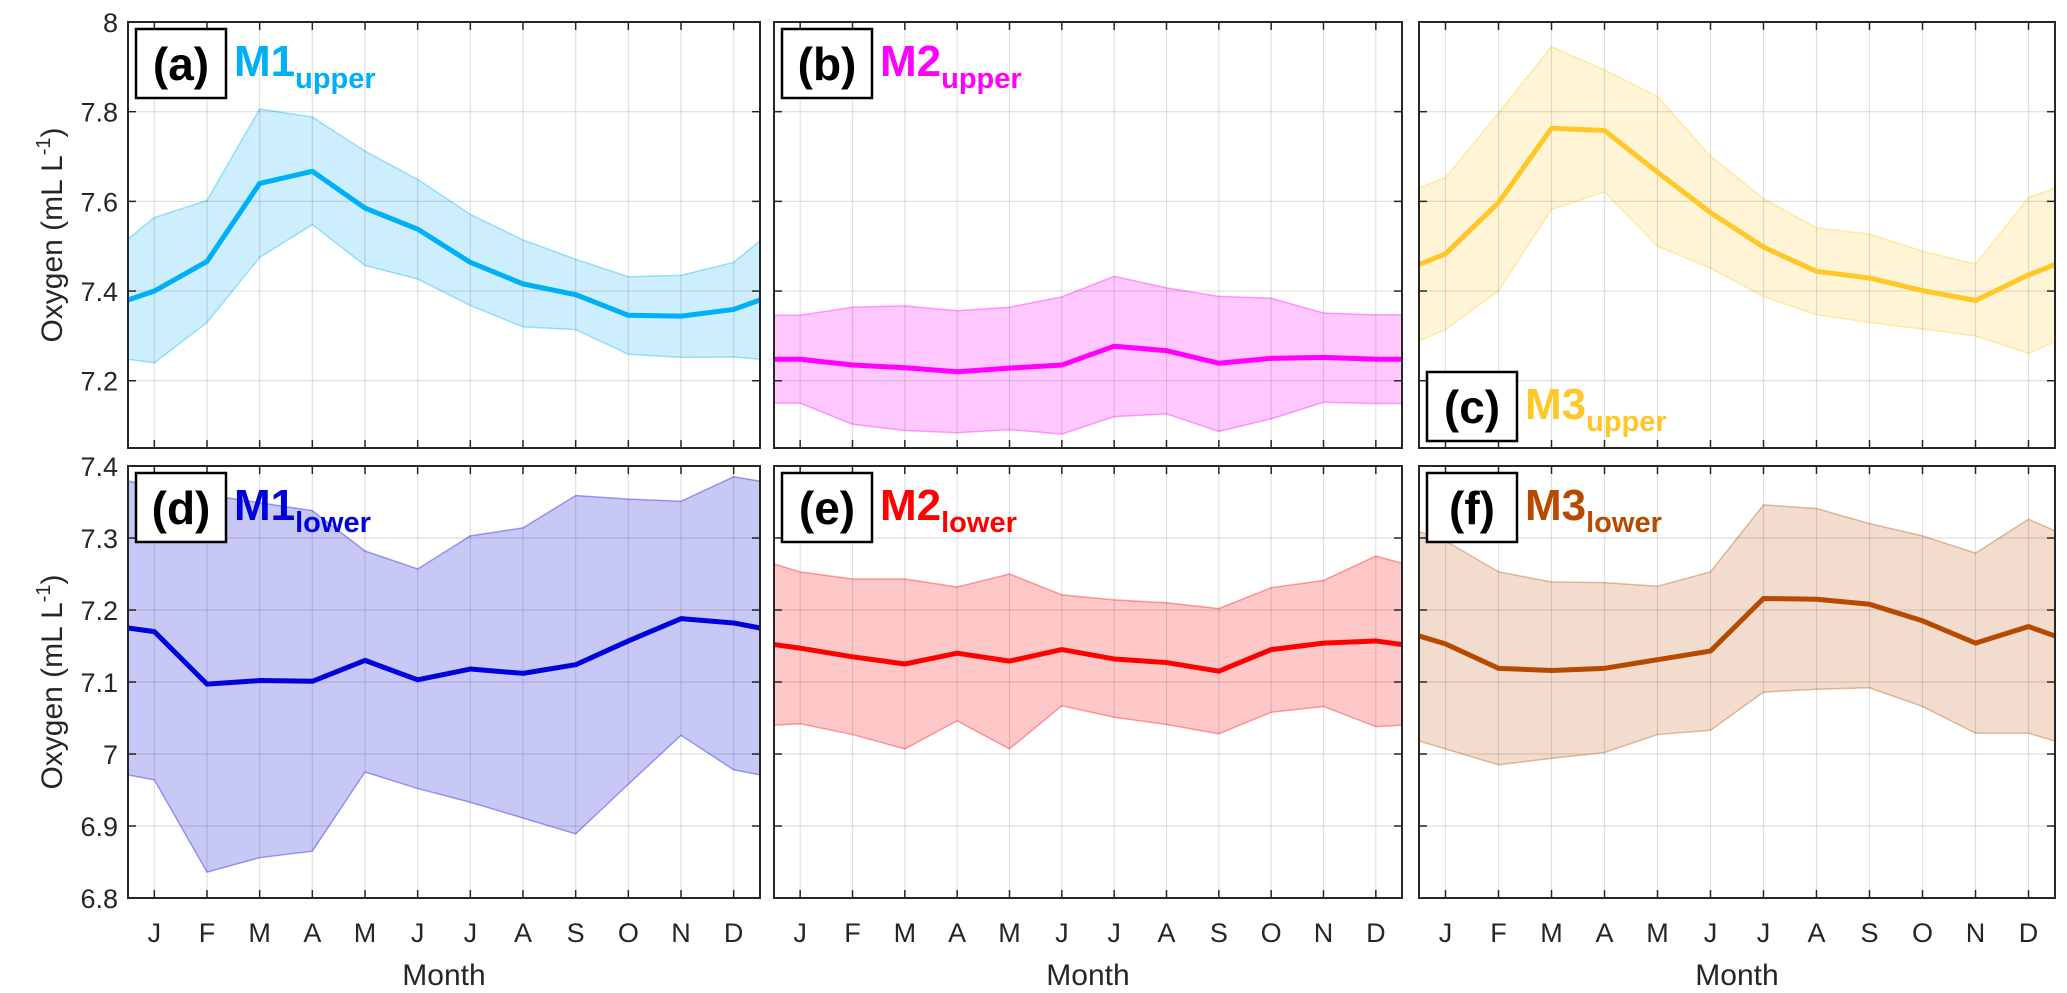 This screenshot has height=993, width=2067. I want to click on panel-label: (b), so click(827, 64).